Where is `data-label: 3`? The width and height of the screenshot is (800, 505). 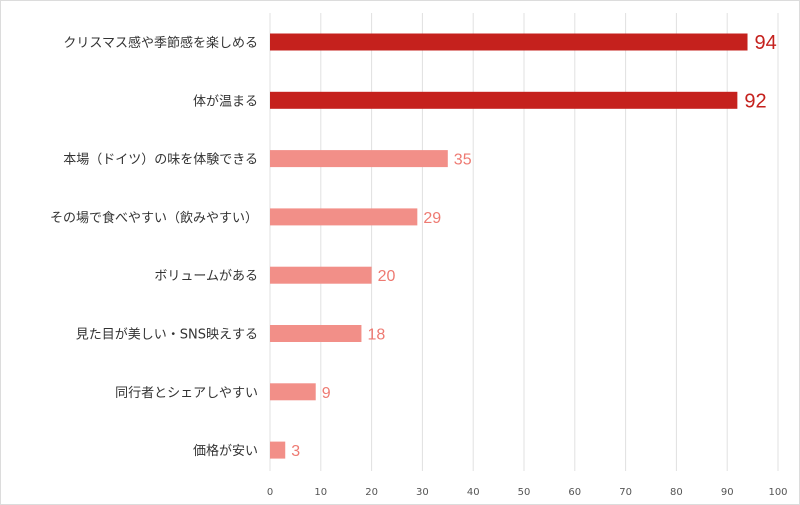 data-label: 3 is located at coordinates (295, 451).